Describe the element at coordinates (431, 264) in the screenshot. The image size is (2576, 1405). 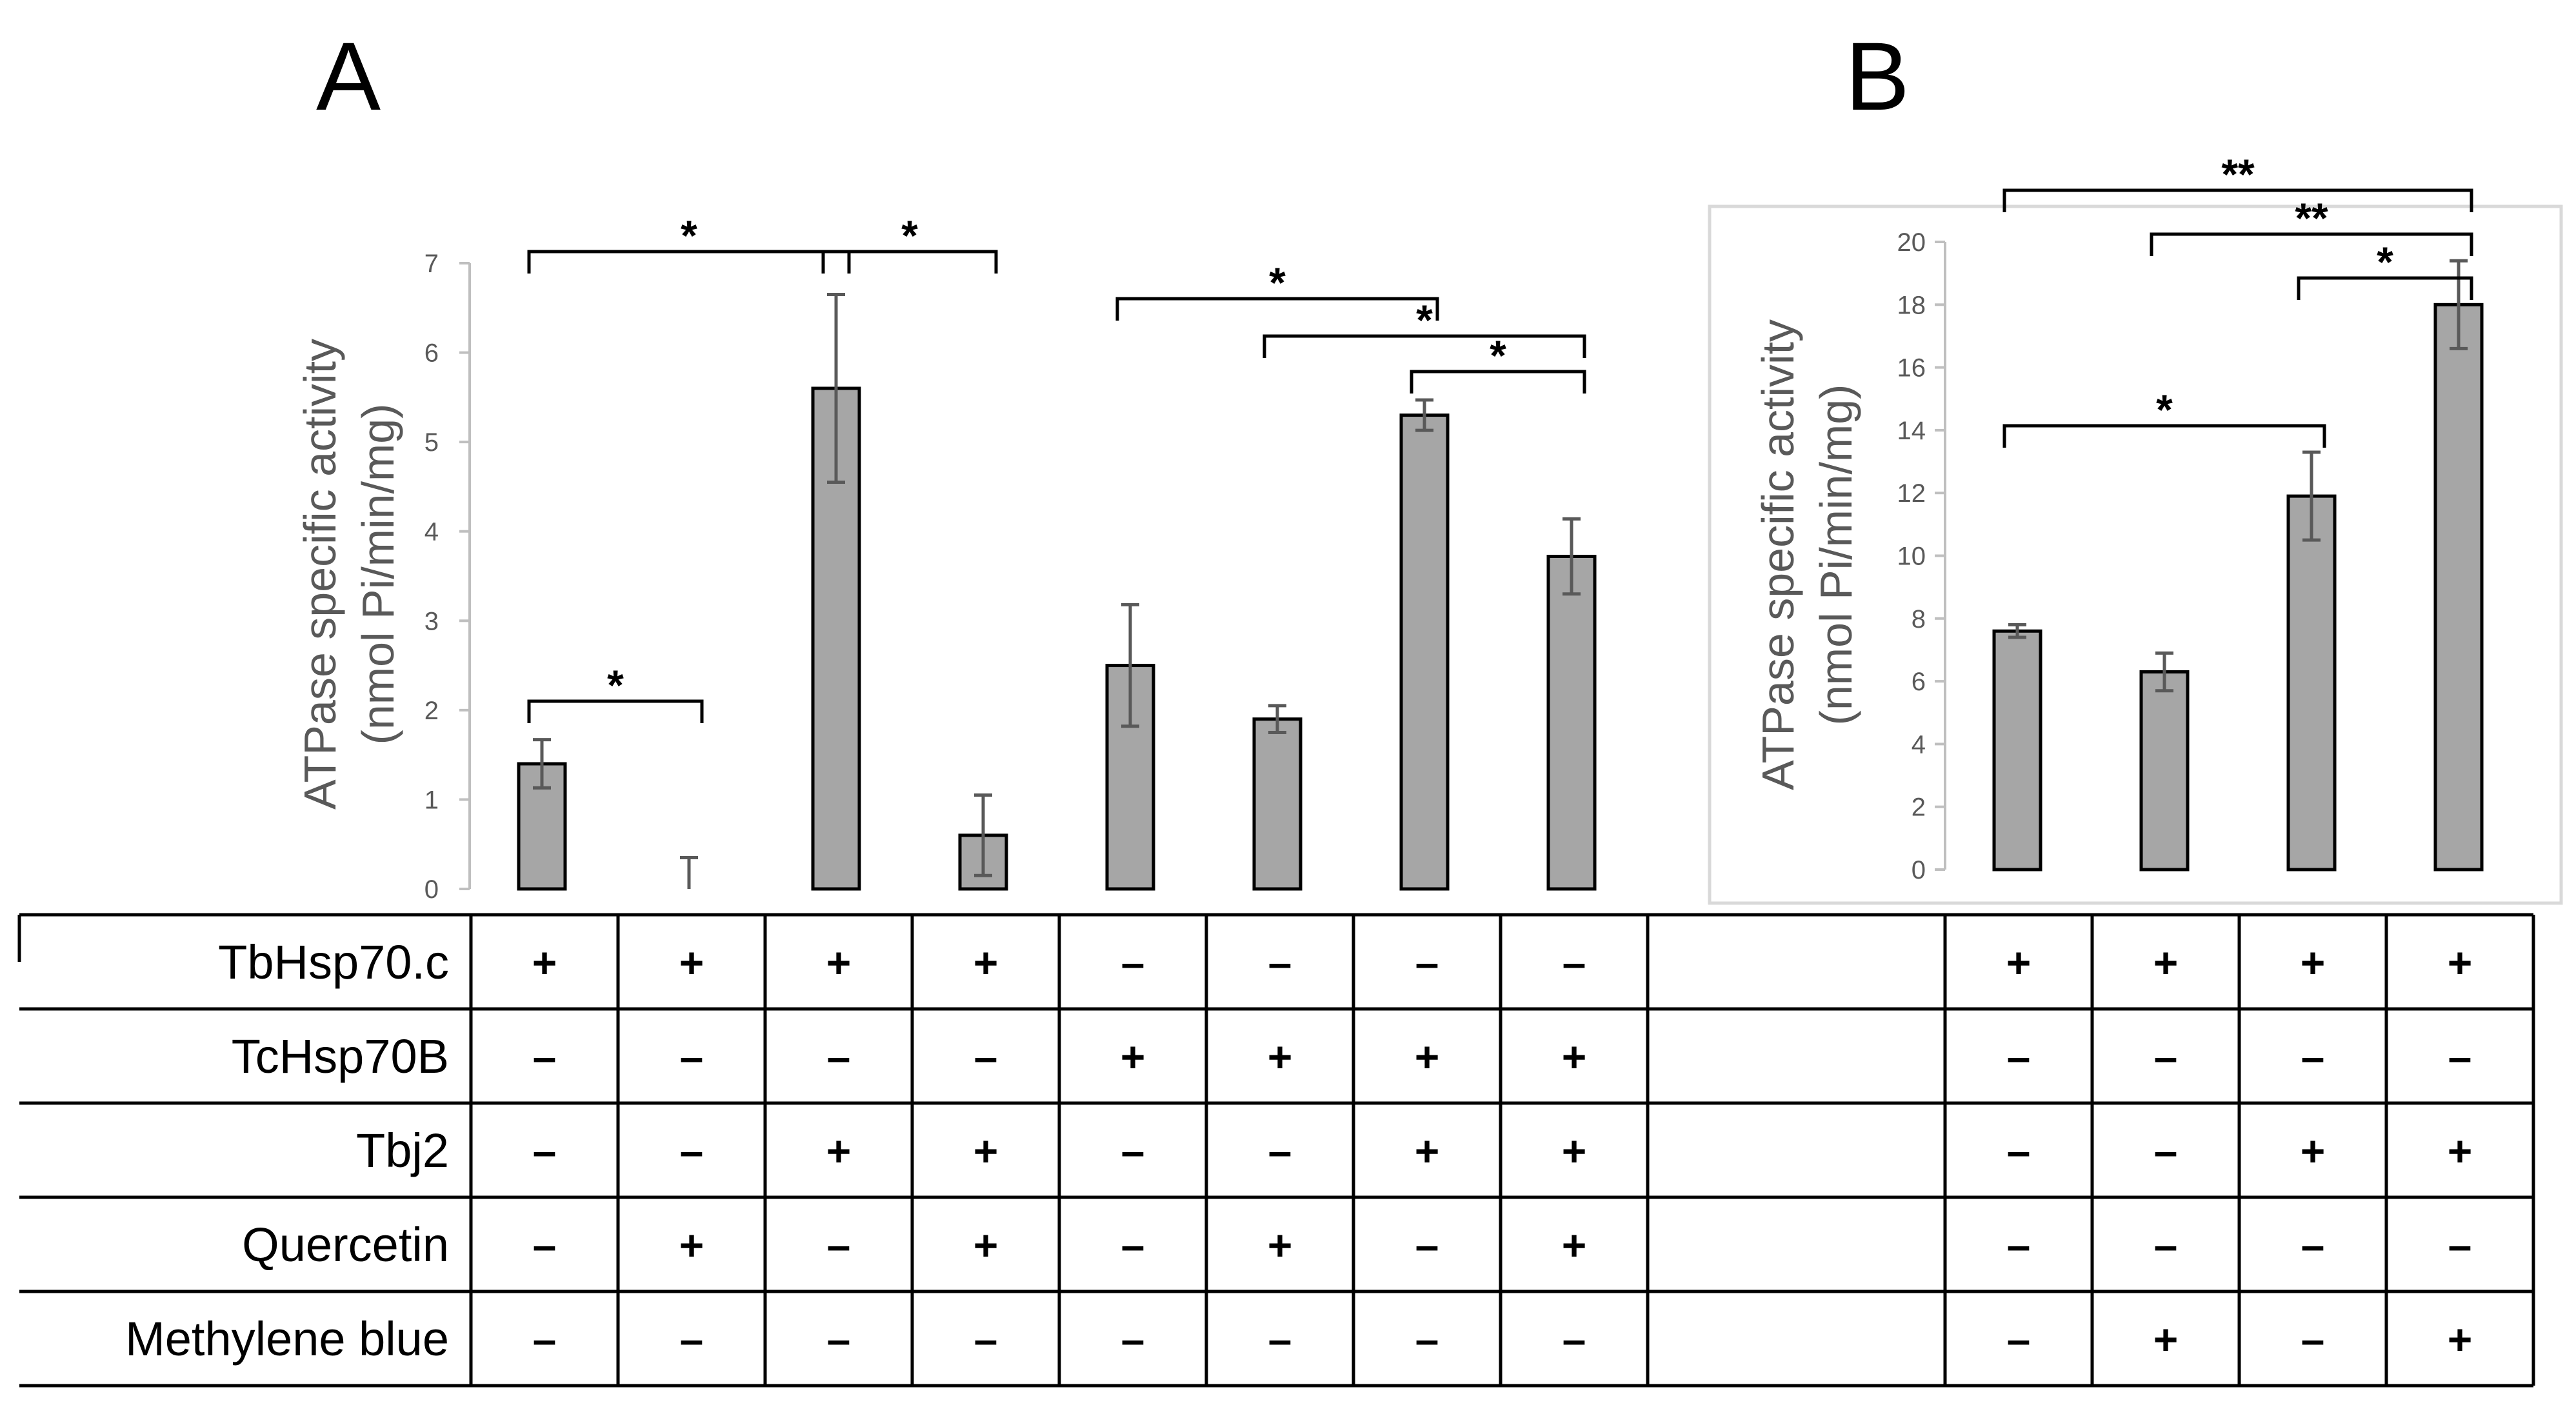
I see `y-tick-label: 7` at that location.